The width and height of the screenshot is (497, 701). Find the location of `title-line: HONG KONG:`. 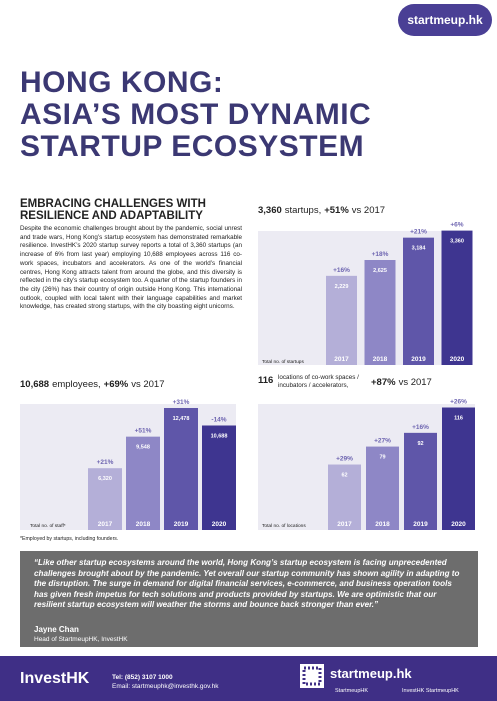

title-line: HONG KONG: is located at coordinates (121, 82).